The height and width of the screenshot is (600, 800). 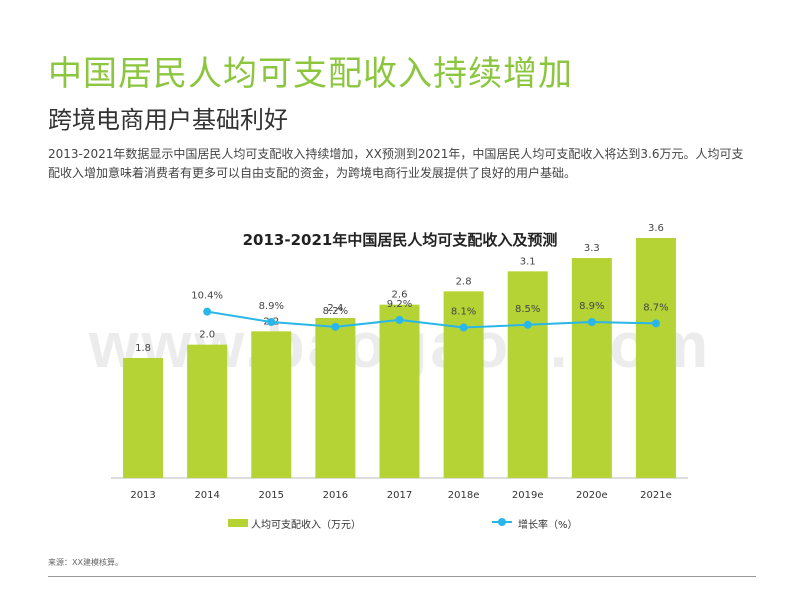 I want to click on bar-2014, so click(x=207, y=411).